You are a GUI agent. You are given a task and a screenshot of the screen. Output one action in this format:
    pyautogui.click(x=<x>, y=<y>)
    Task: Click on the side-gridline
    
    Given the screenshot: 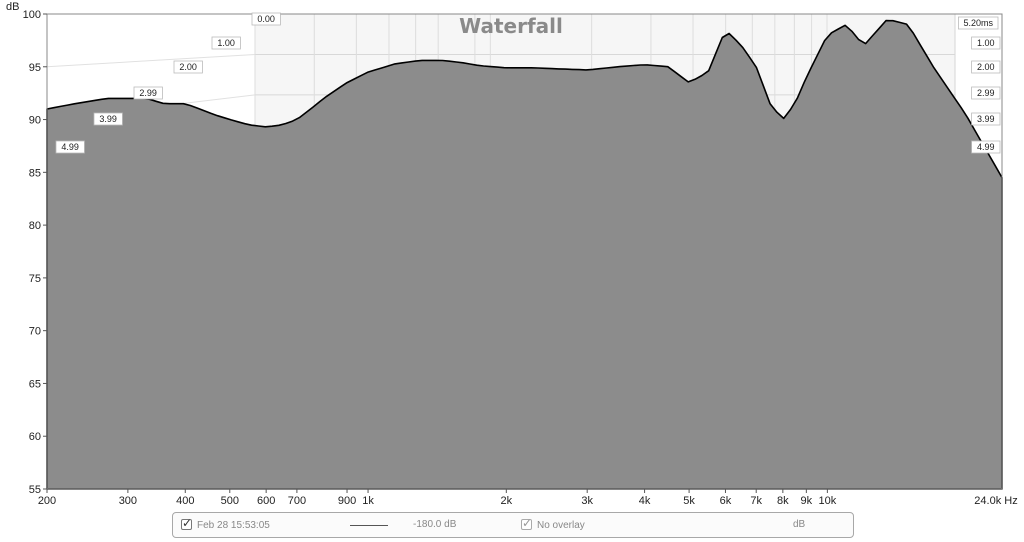 What is the action you would take?
    pyautogui.click(x=151, y=60)
    